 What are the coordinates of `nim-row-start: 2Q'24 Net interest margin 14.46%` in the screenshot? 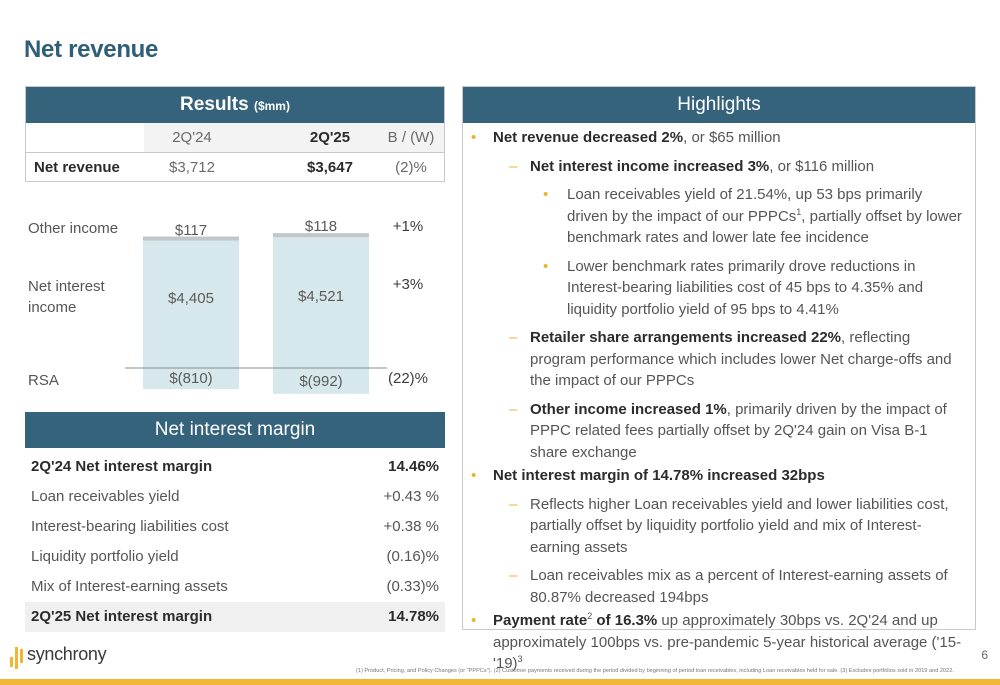 It's located at (235, 467).